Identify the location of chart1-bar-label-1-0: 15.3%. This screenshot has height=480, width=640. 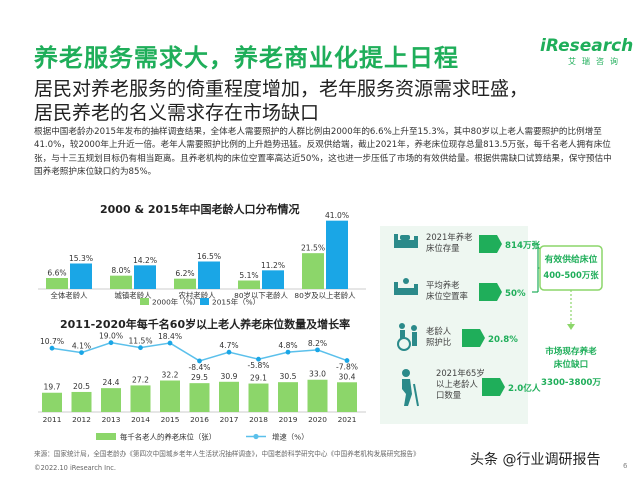
(81, 258).